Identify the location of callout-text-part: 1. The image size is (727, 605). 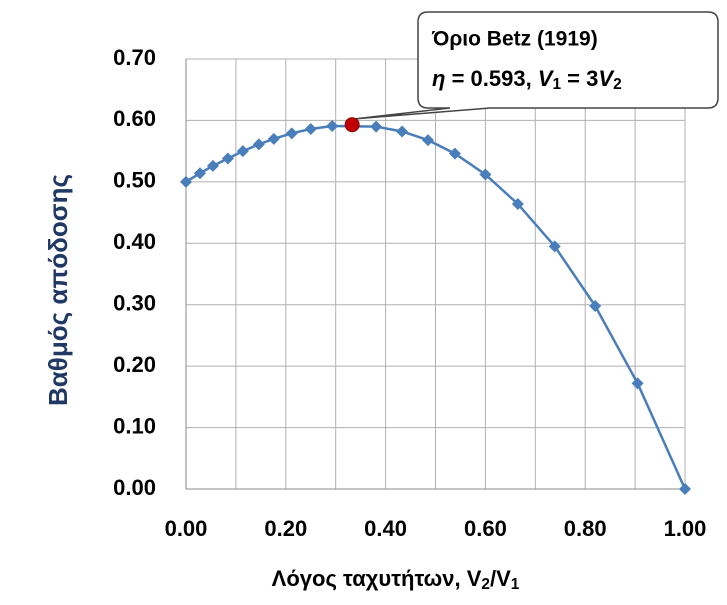
(557, 84).